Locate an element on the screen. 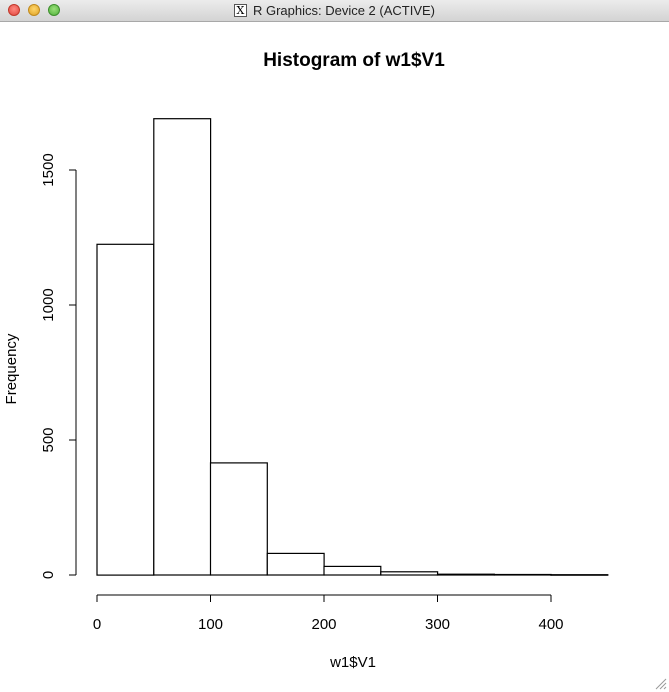 This screenshot has height=692, width=669. x11-icon: X is located at coordinates (240, 10).